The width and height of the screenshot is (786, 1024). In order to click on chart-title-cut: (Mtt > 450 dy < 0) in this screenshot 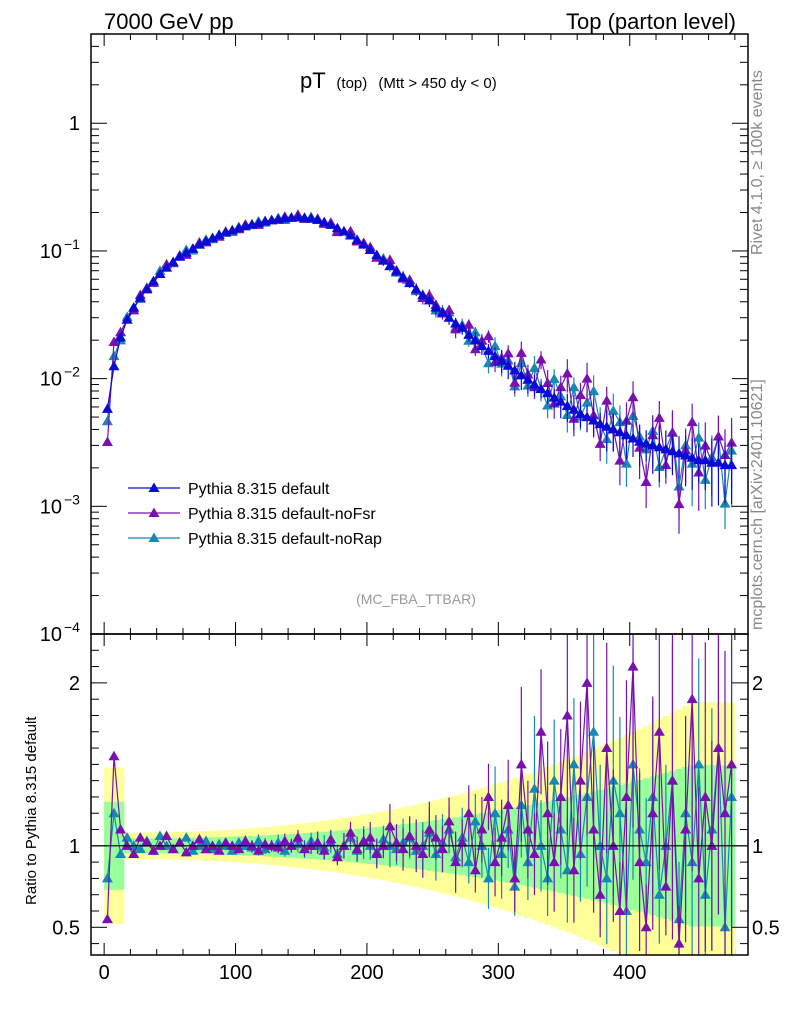, I will do `click(437, 83)`.